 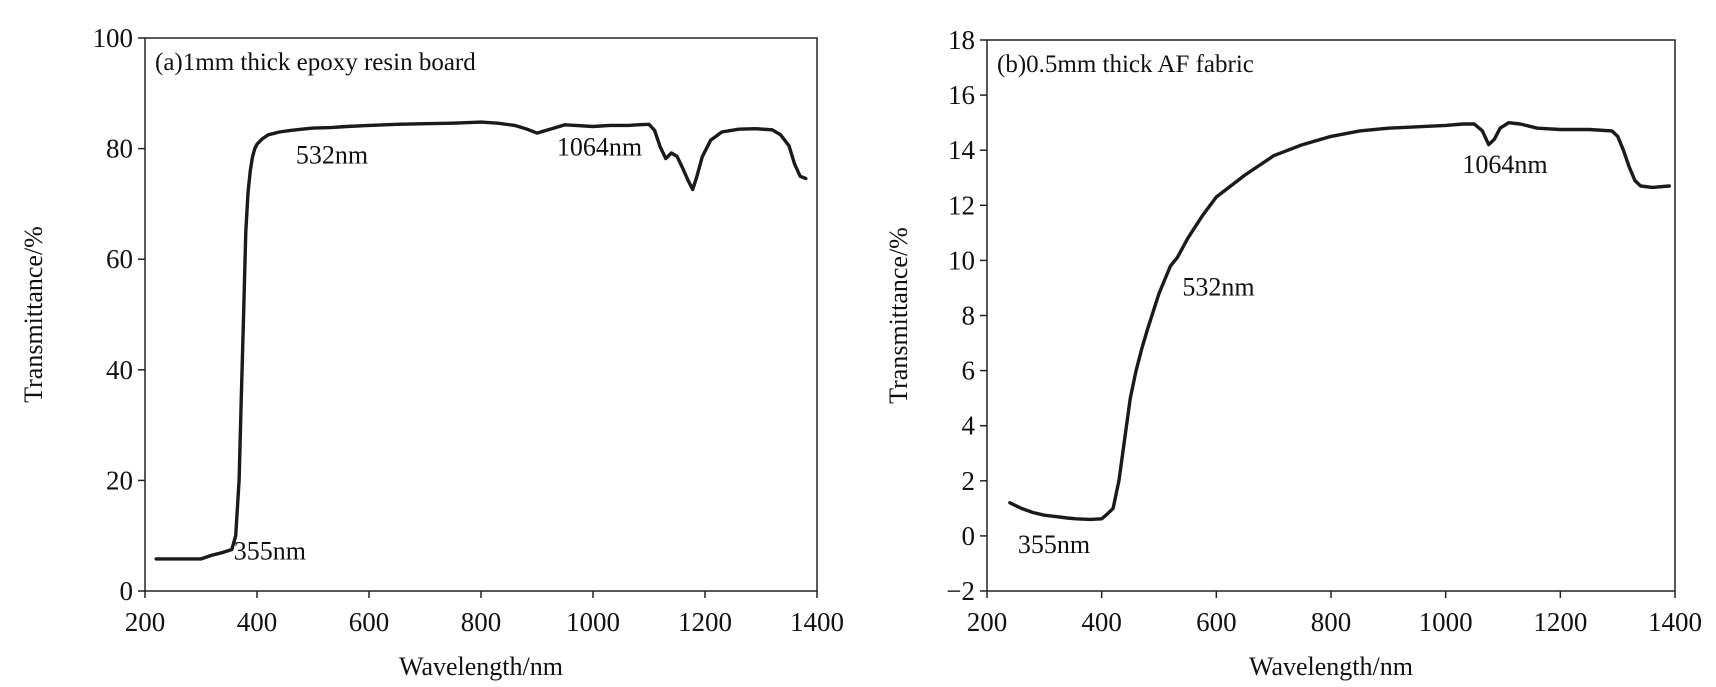 I want to click on panel-label: (a)1mm thick epoxy resin board, so click(x=315, y=62).